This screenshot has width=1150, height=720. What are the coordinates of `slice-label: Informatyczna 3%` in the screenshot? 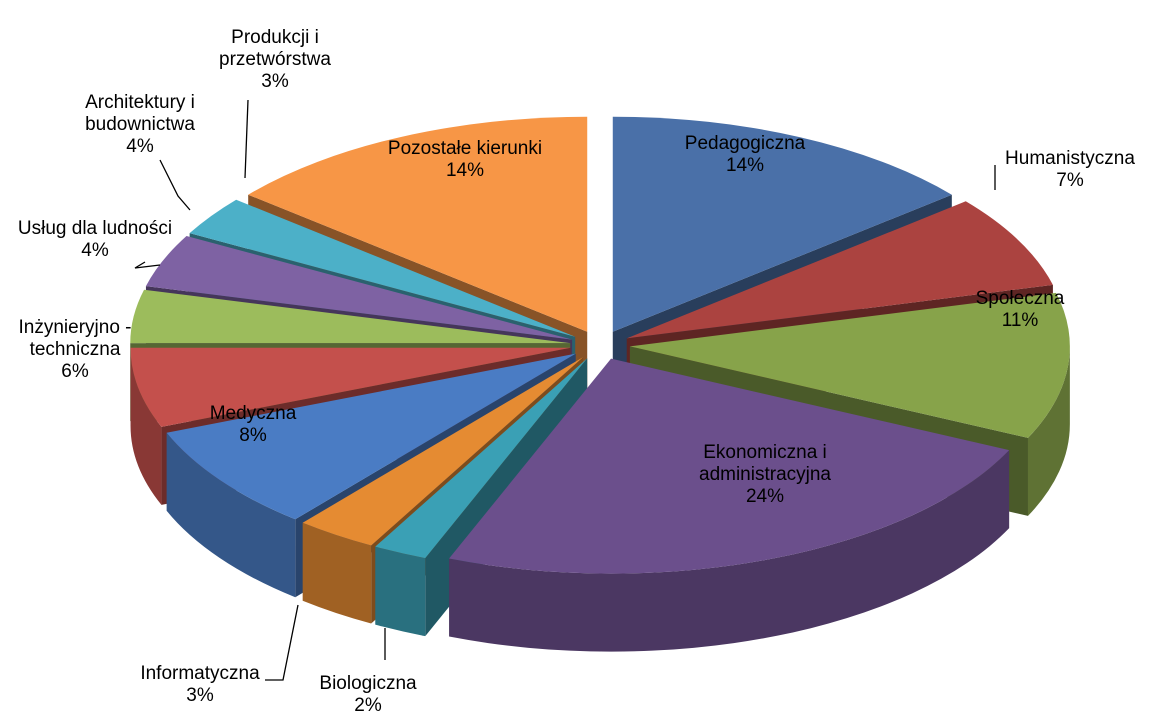 It's located at (200, 685).